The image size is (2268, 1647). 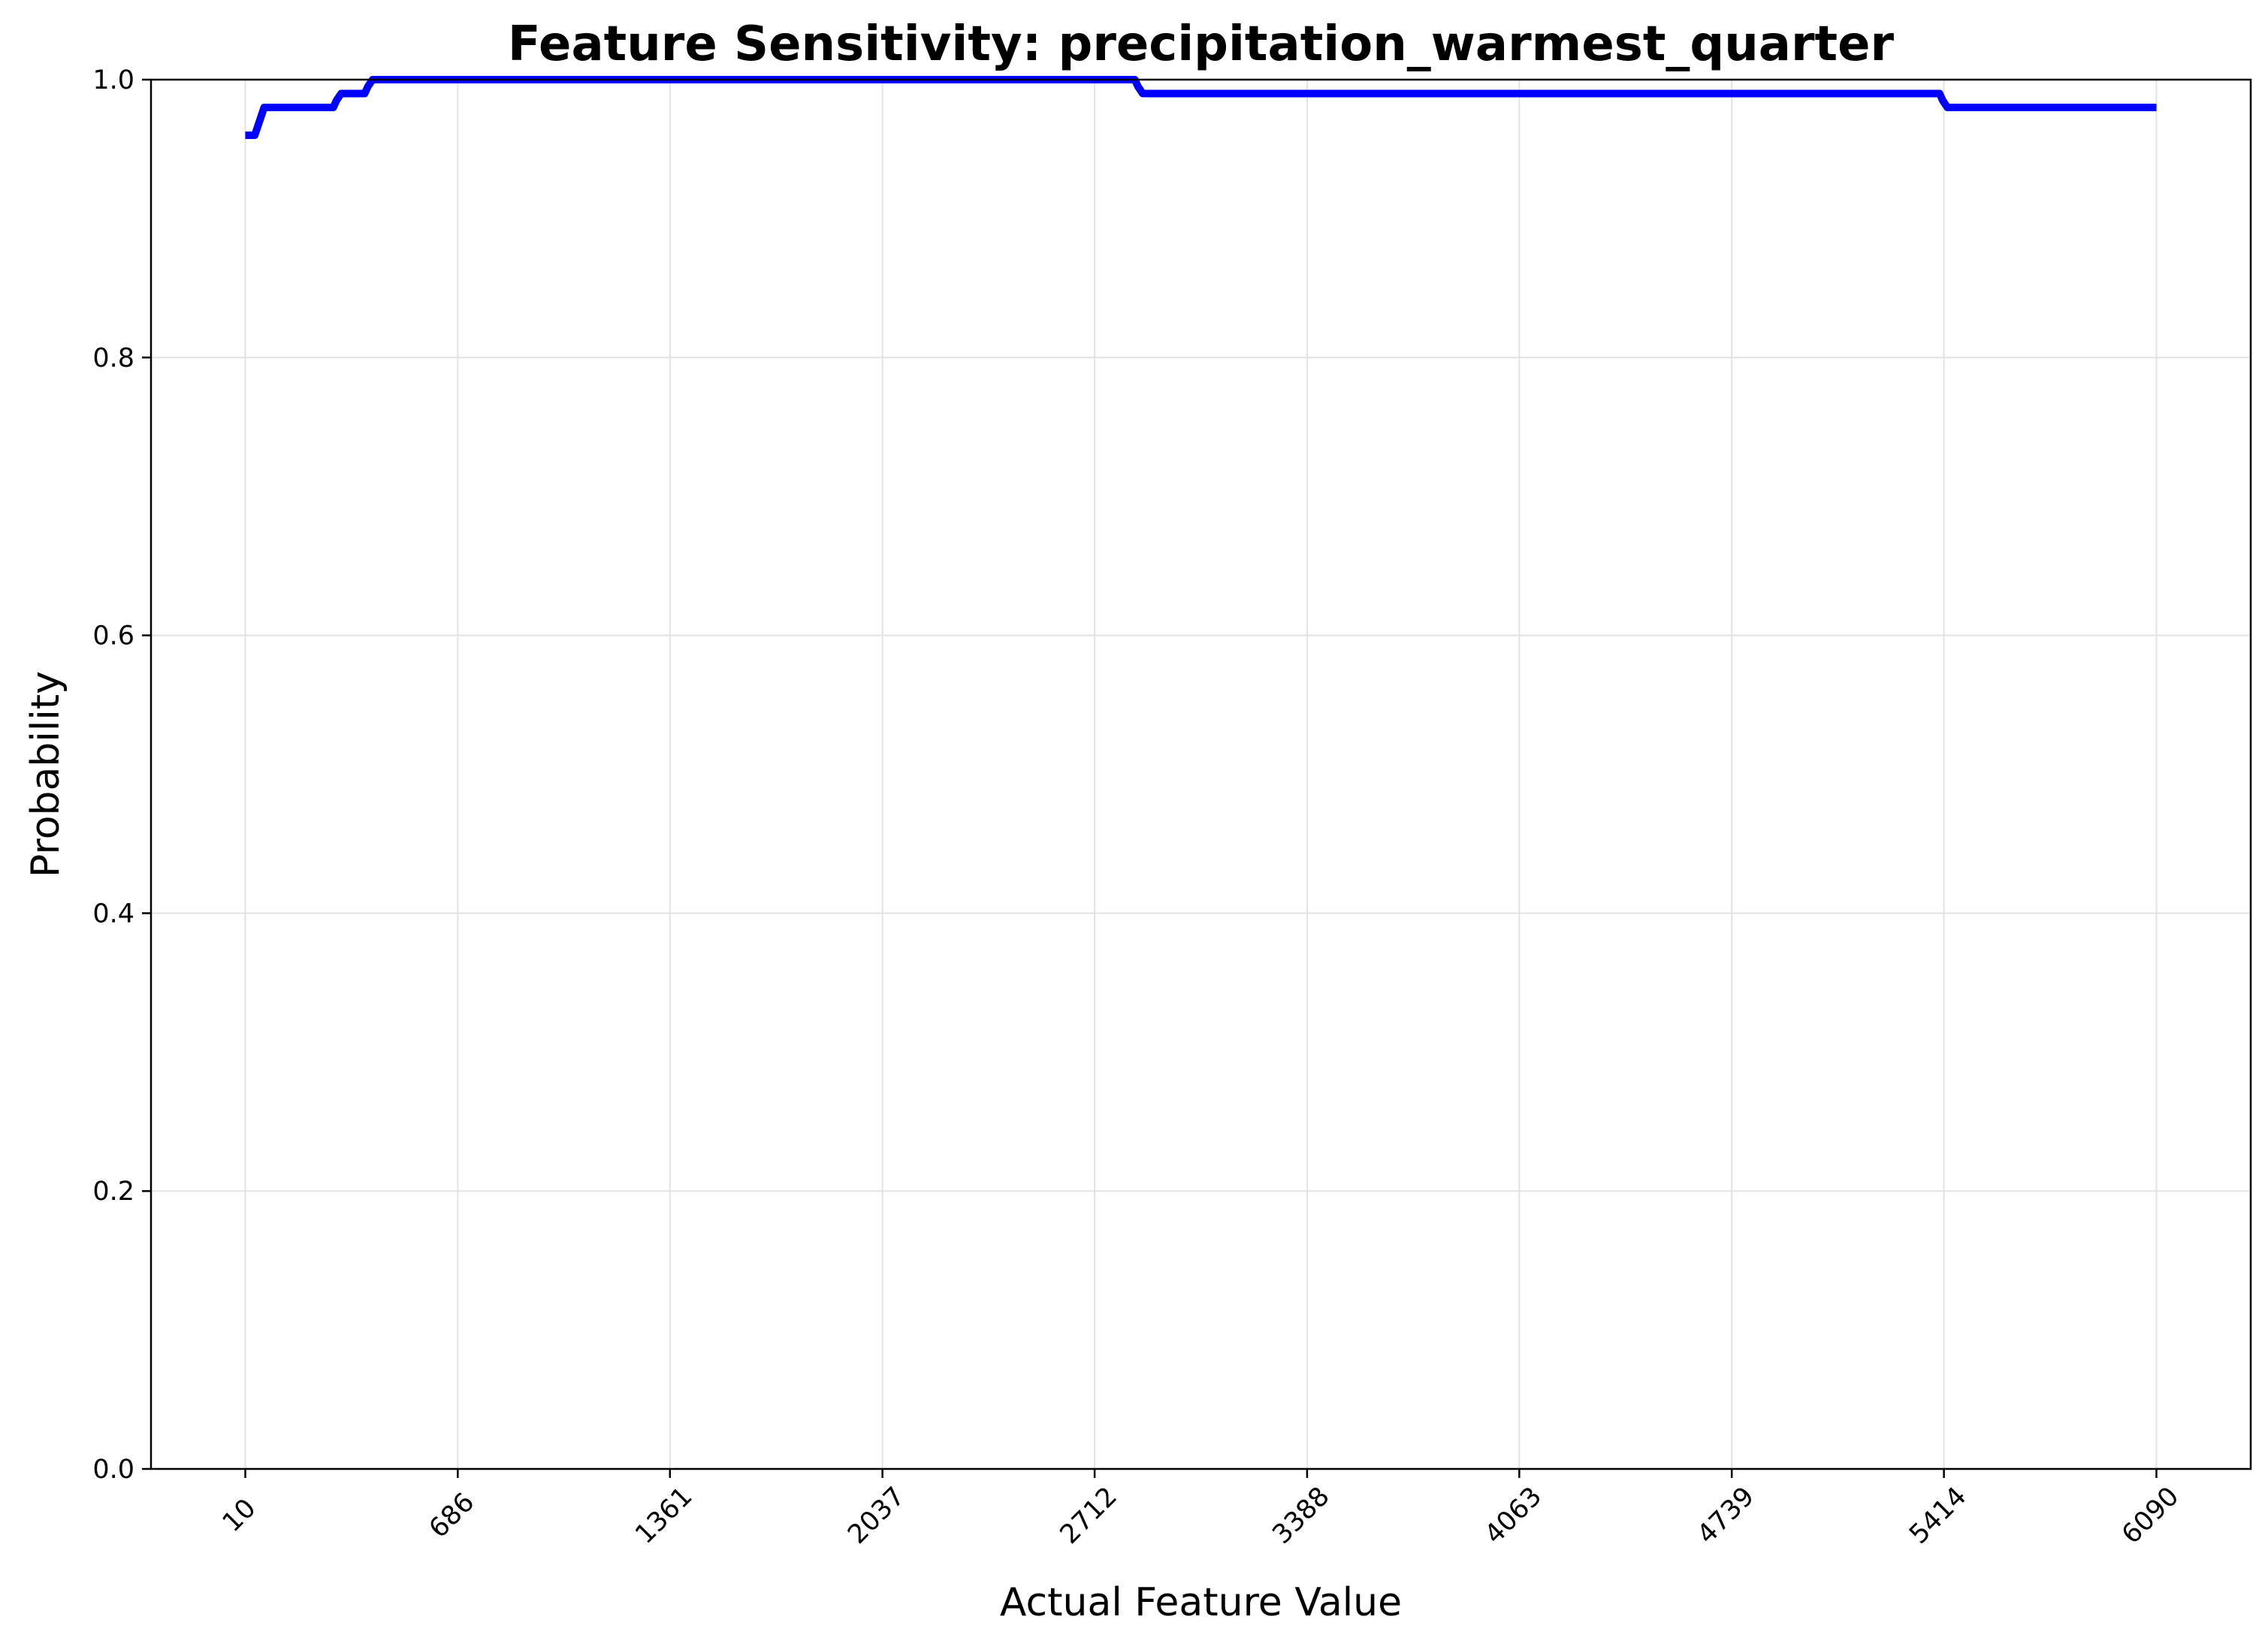 I want to click on x-tick-label: 1361, so click(x=664, y=1516).